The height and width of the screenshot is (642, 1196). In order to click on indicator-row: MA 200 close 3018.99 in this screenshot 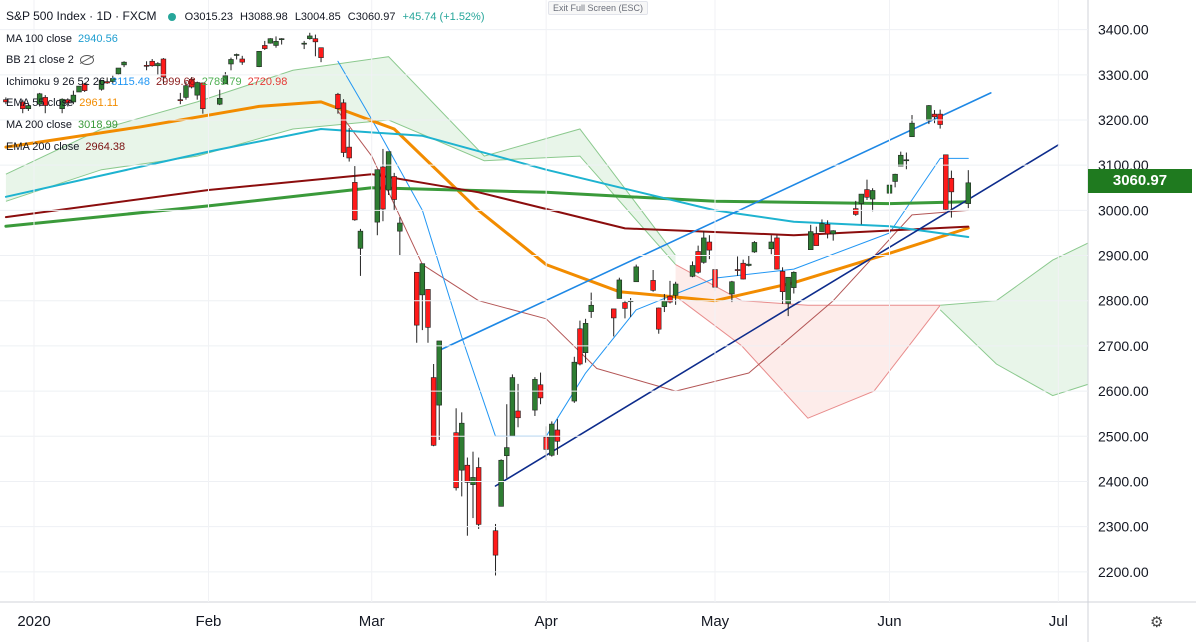, I will do `click(247, 126)`.